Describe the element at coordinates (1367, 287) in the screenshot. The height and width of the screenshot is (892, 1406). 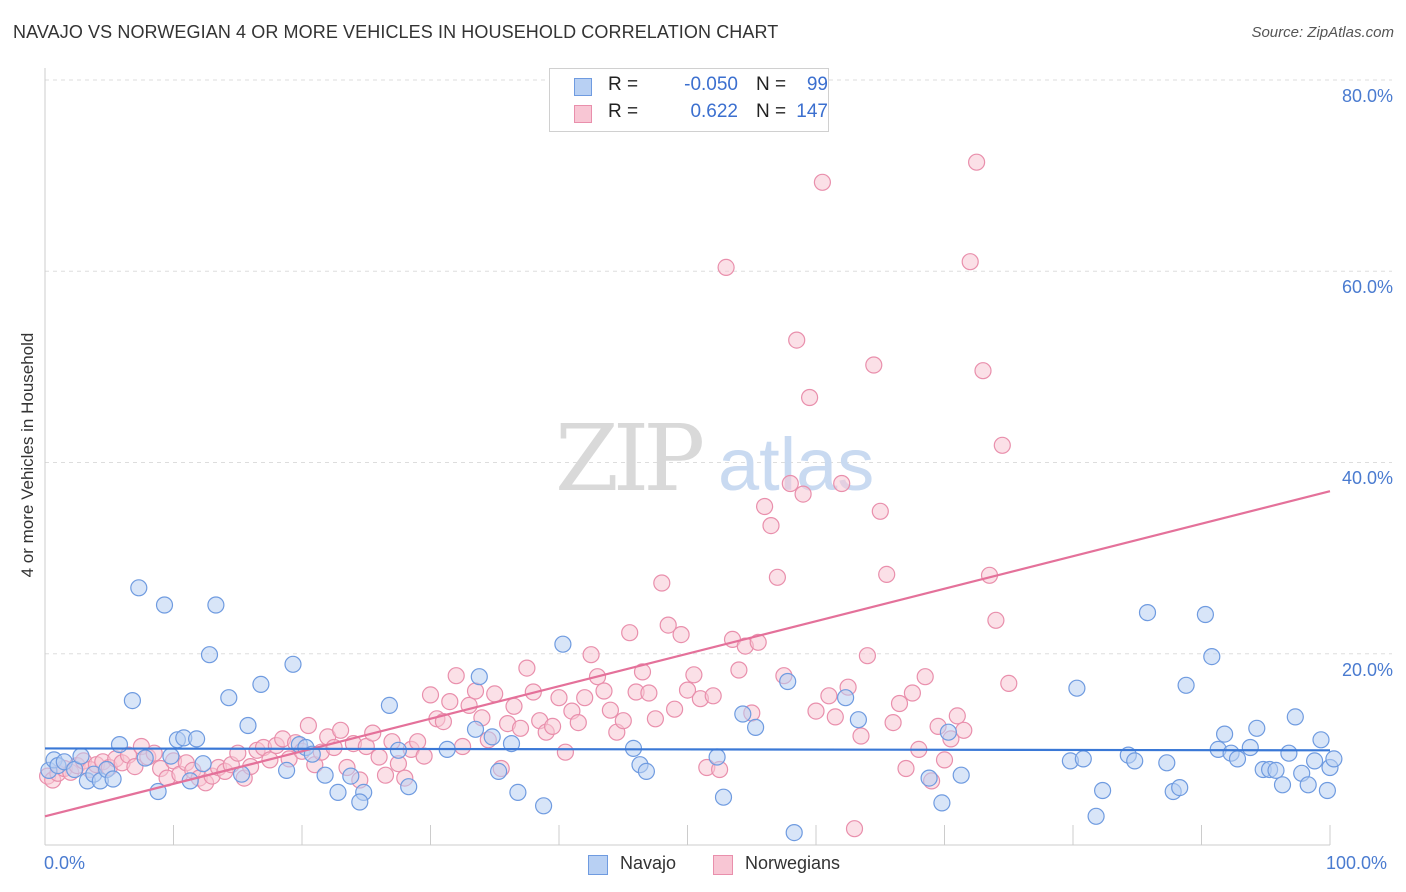
I see `y-tick-label: 60.0%` at that location.